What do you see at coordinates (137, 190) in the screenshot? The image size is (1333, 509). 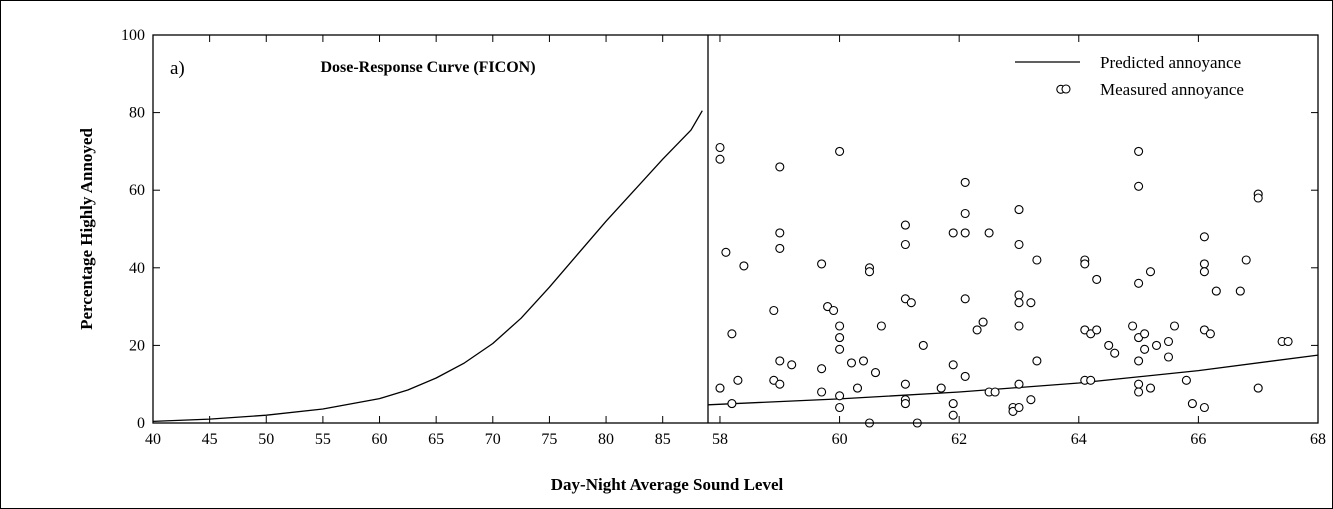 I see `y-tick-label: 60` at bounding box center [137, 190].